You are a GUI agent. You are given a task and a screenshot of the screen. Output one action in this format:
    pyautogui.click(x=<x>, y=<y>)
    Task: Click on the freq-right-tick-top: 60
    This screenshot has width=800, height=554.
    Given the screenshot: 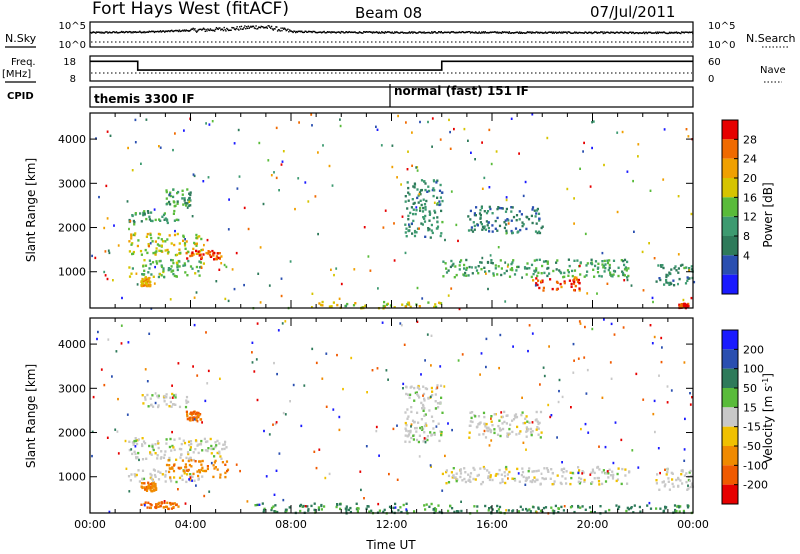 What is the action you would take?
    pyautogui.click(x=714, y=62)
    